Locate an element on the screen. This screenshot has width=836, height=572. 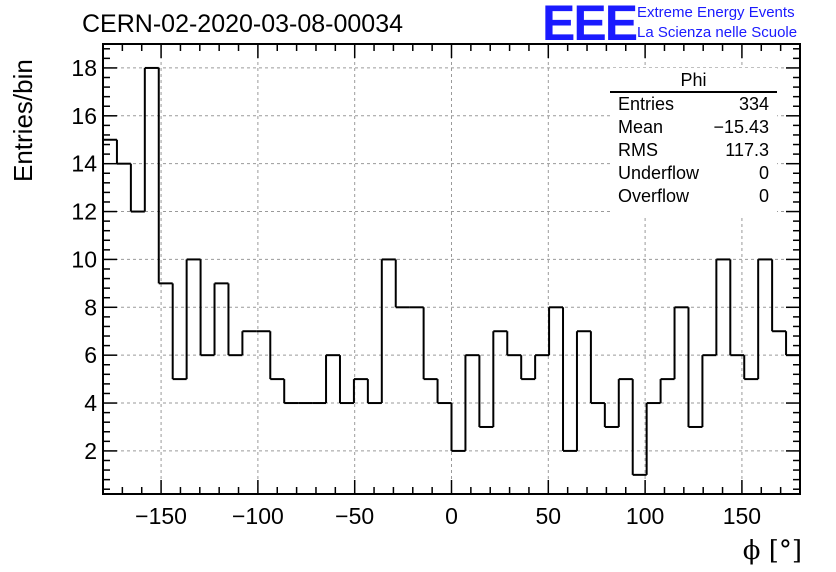
y-tick-label: 8 is located at coordinates (90, 307).